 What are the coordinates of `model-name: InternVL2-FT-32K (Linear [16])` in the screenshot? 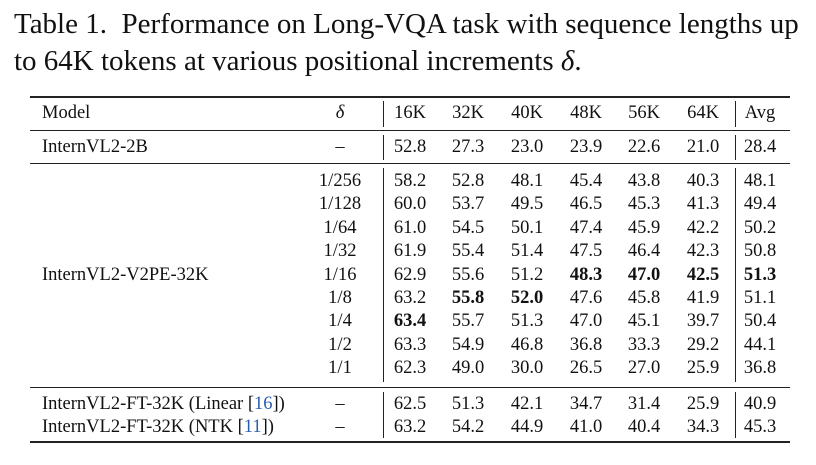 It's located at (163, 404).